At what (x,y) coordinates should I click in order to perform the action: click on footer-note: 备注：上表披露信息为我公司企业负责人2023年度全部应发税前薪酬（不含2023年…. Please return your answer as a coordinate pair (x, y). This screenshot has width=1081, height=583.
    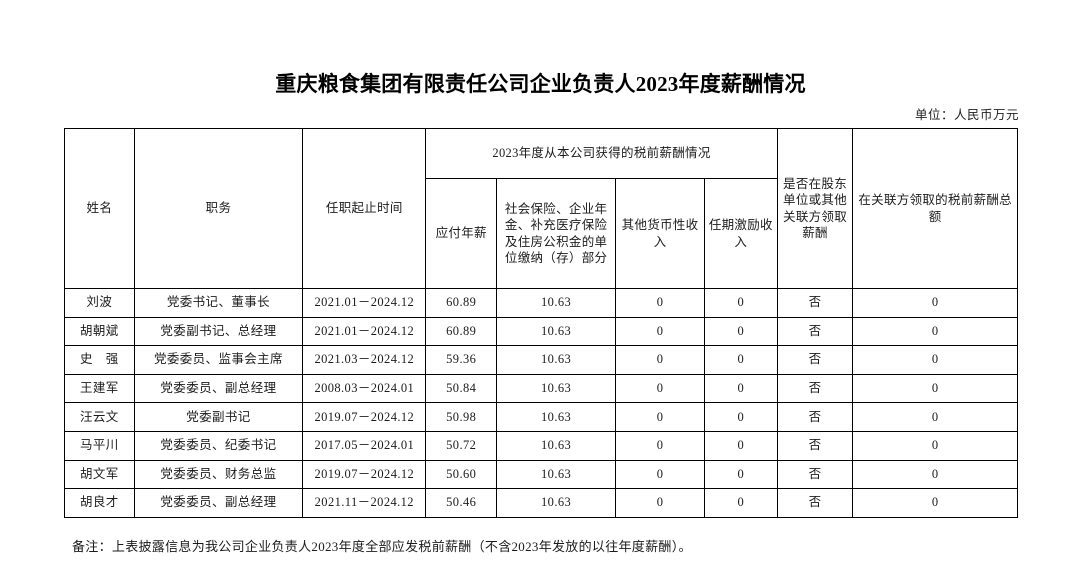
    Looking at the image, I should click on (382, 546).